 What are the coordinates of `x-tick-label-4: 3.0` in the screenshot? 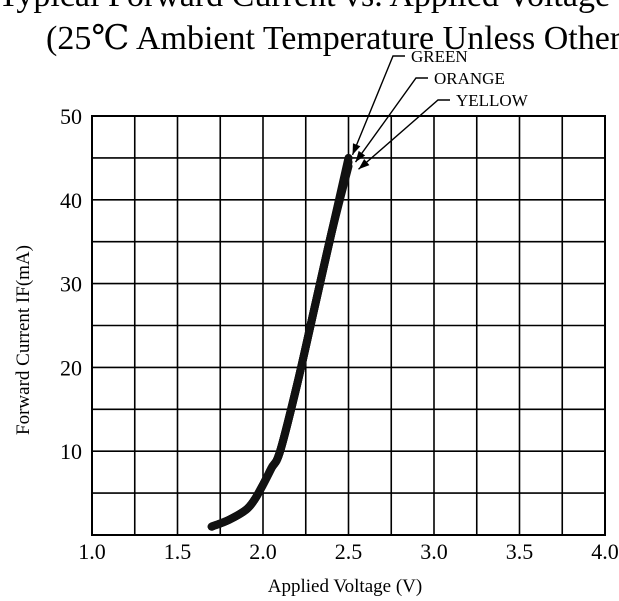 It's located at (434, 551).